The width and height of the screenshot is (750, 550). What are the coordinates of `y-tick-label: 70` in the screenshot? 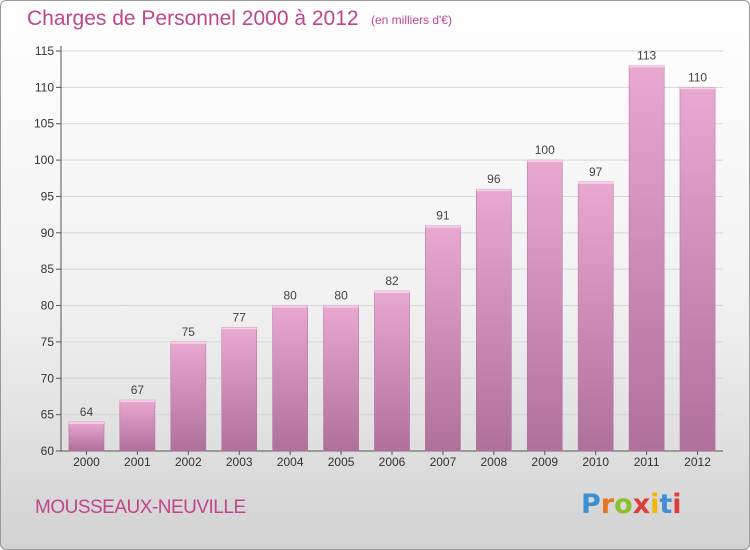 It's located at (48, 378).